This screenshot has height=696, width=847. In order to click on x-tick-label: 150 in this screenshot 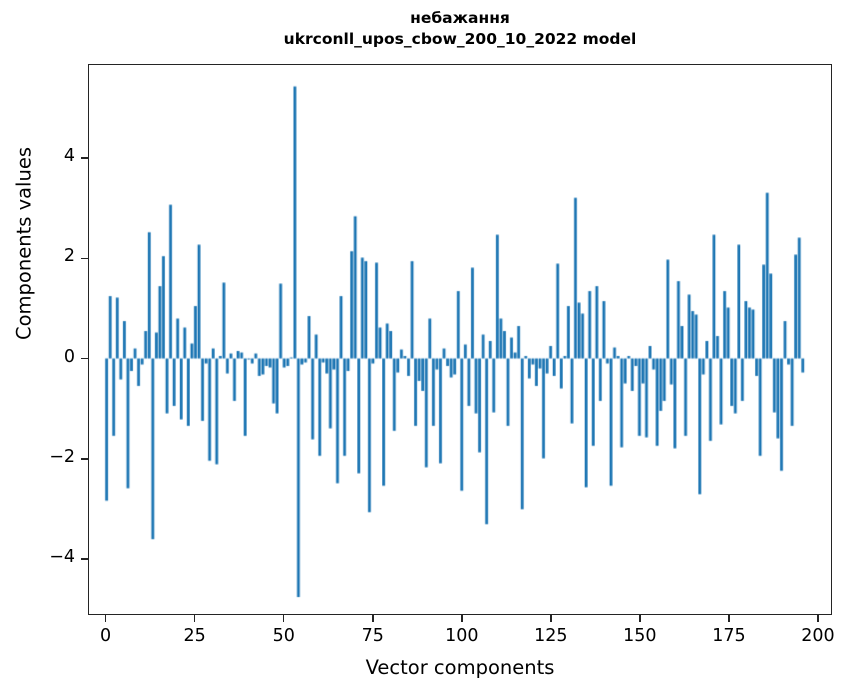, I will do `click(640, 636)`.